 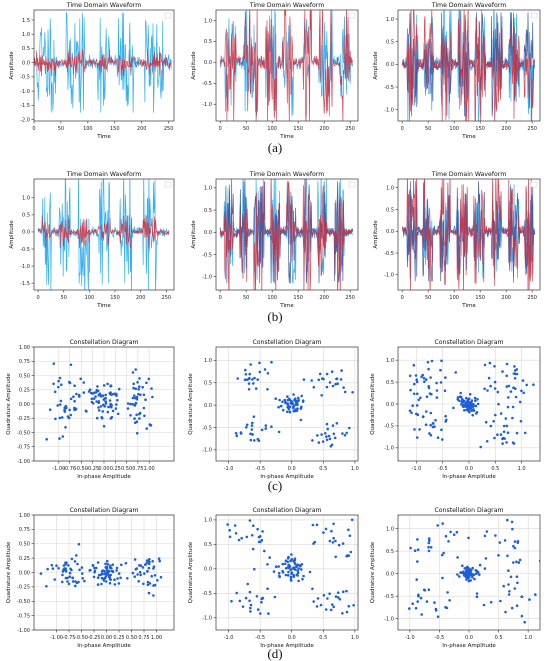 I want to click on y-tick-label: -0.5, so click(x=207, y=428).